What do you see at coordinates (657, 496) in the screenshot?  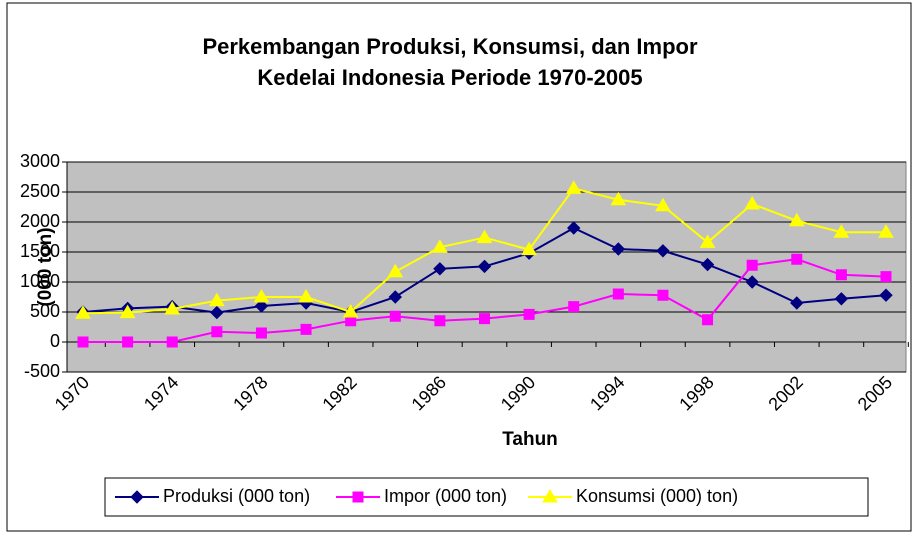 I see `legend-label: Konsumsi (000) ton)` at bounding box center [657, 496].